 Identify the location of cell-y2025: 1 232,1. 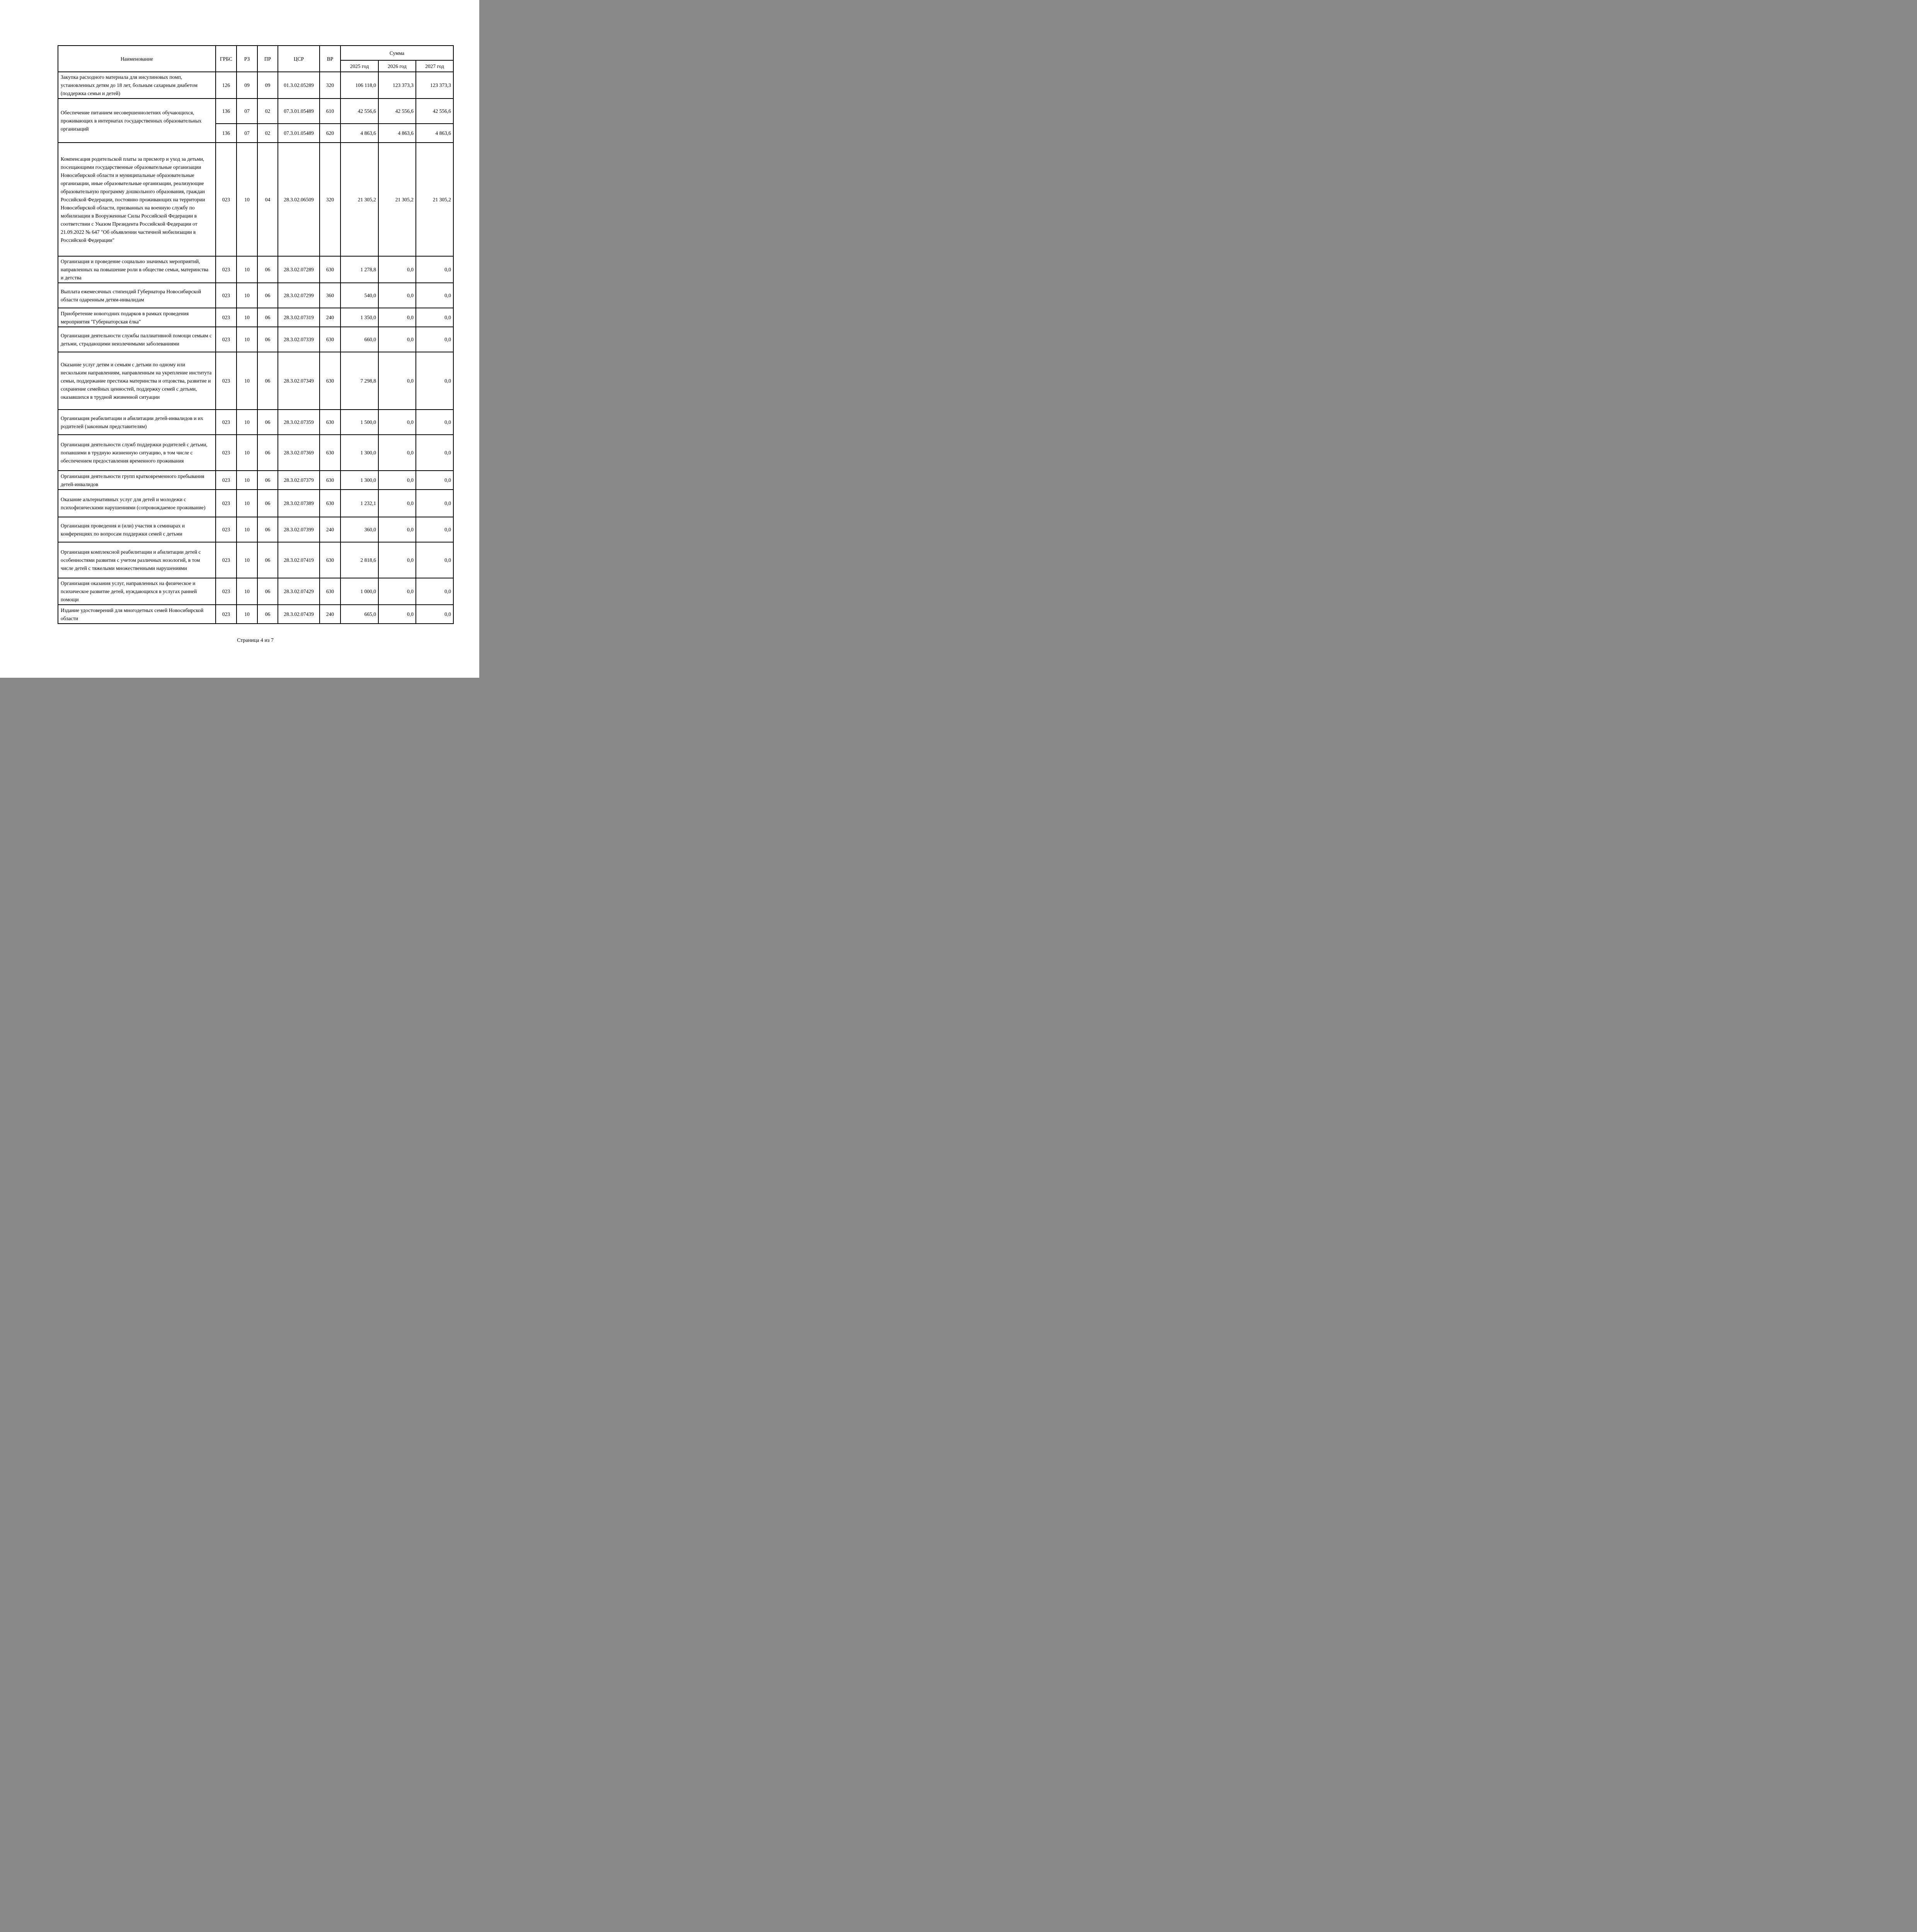
(359, 503).